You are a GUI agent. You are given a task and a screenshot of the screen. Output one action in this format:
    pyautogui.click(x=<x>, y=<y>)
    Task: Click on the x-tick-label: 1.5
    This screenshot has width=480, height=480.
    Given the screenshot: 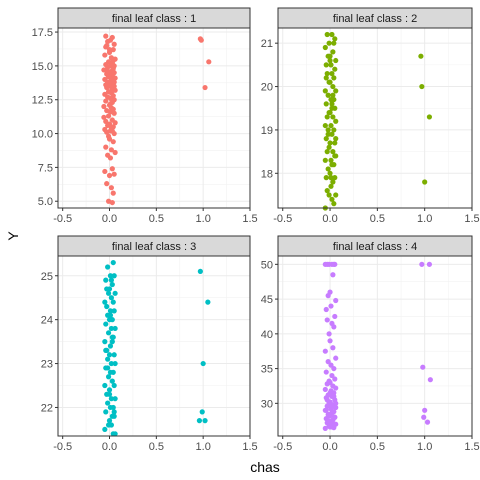 What is the action you would take?
    pyautogui.click(x=249, y=219)
    